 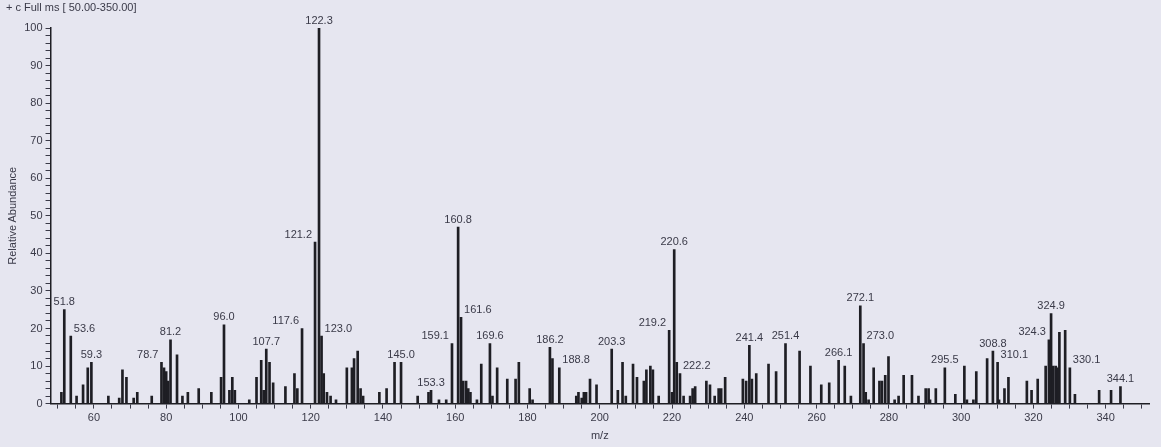 I want to click on x-tick-label: 100, so click(x=238, y=417).